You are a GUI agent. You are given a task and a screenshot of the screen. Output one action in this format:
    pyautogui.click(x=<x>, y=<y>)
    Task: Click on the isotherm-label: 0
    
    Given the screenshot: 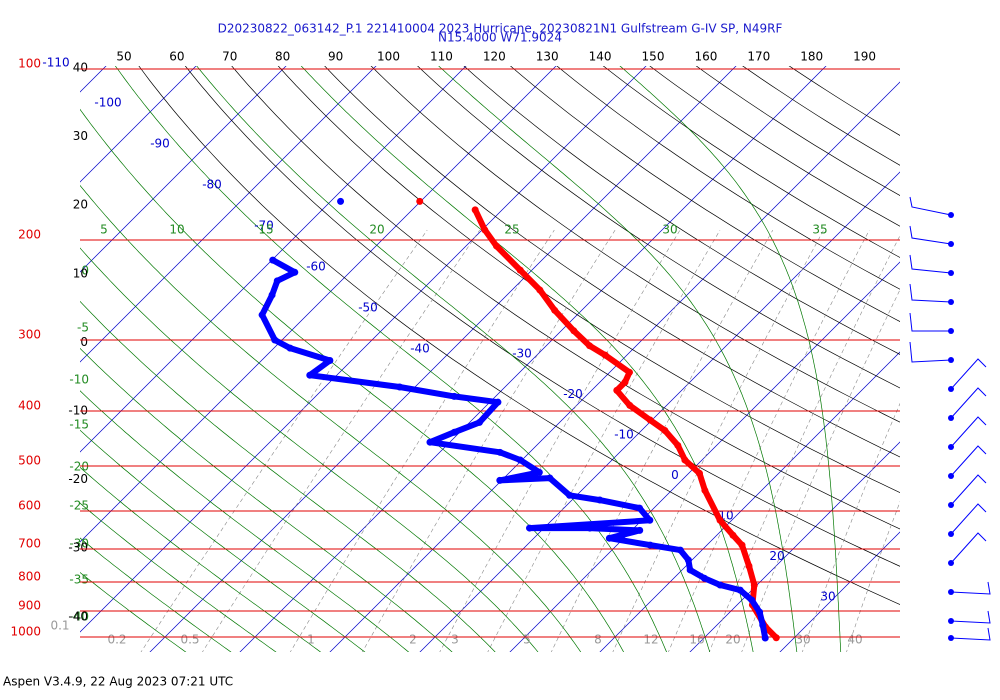 What is the action you would take?
    pyautogui.click(x=675, y=475)
    